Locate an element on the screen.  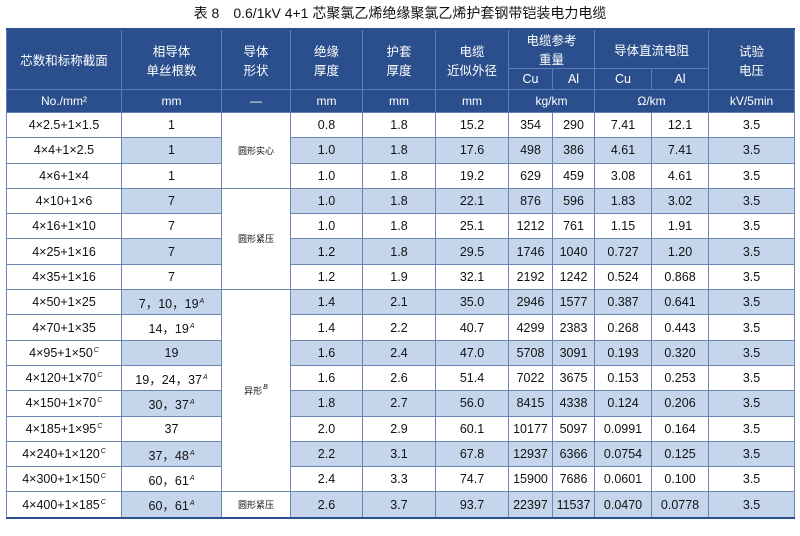
cell-r-al: 0.443 is located at coordinates (680, 327).